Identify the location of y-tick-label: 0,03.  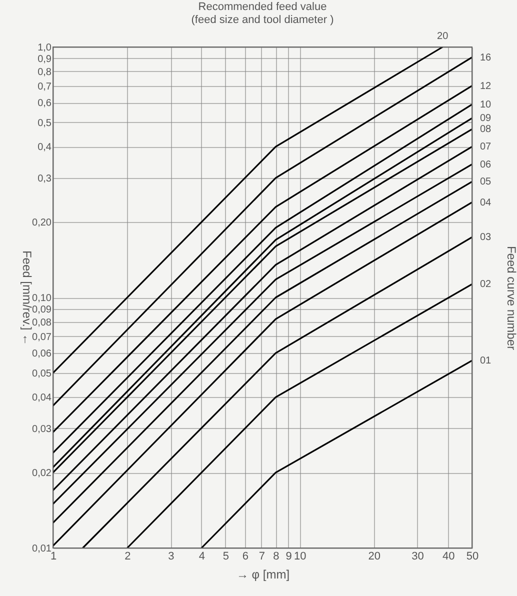
(42, 429).